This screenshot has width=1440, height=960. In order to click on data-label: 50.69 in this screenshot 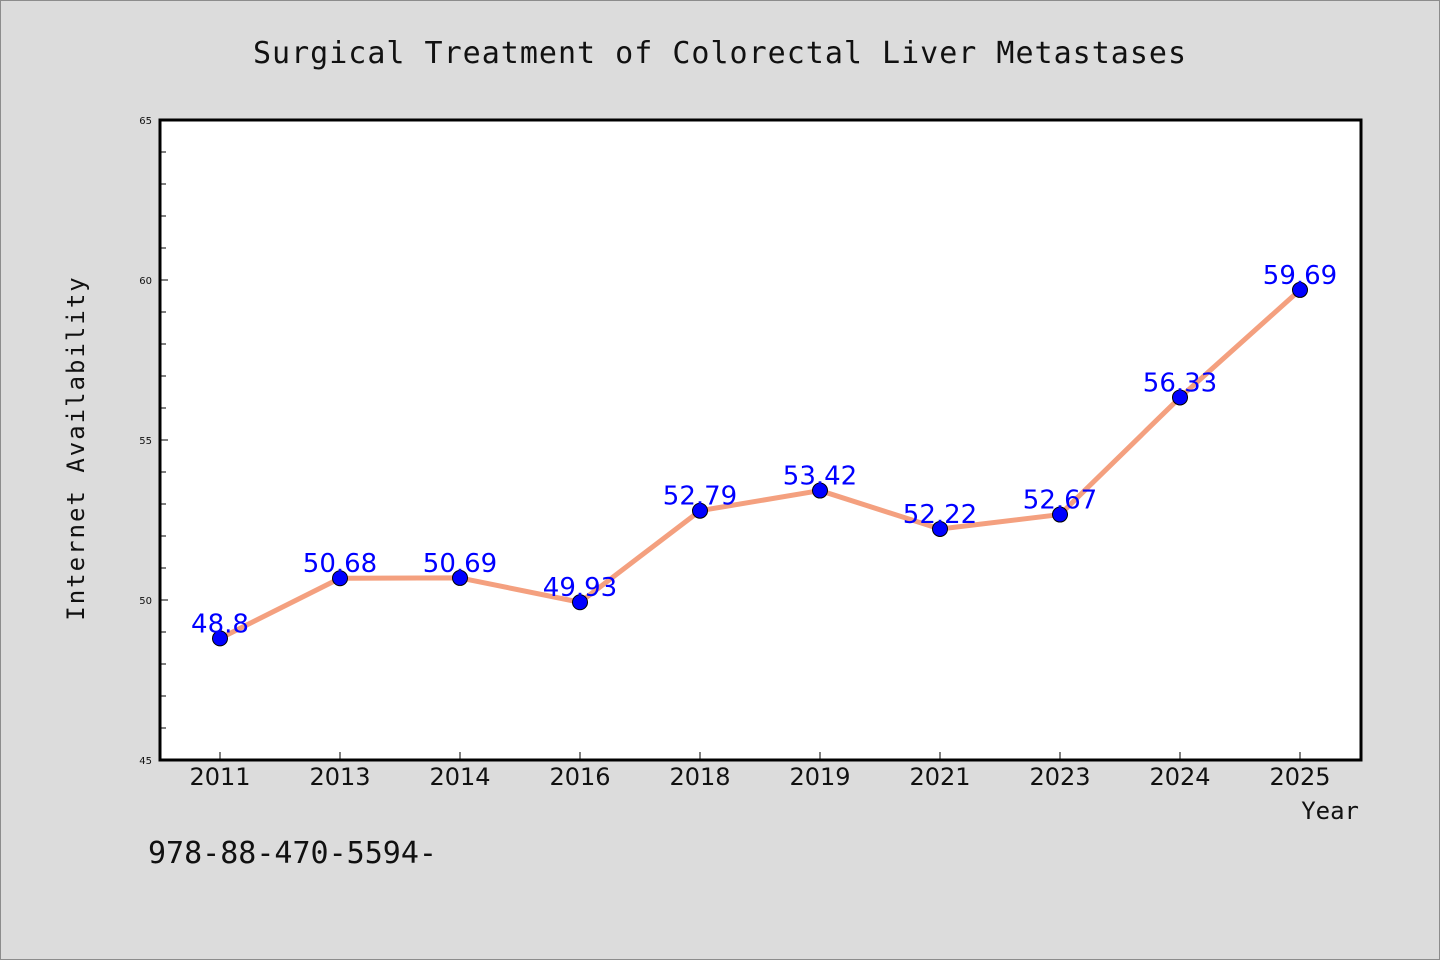, I will do `click(460, 564)`.